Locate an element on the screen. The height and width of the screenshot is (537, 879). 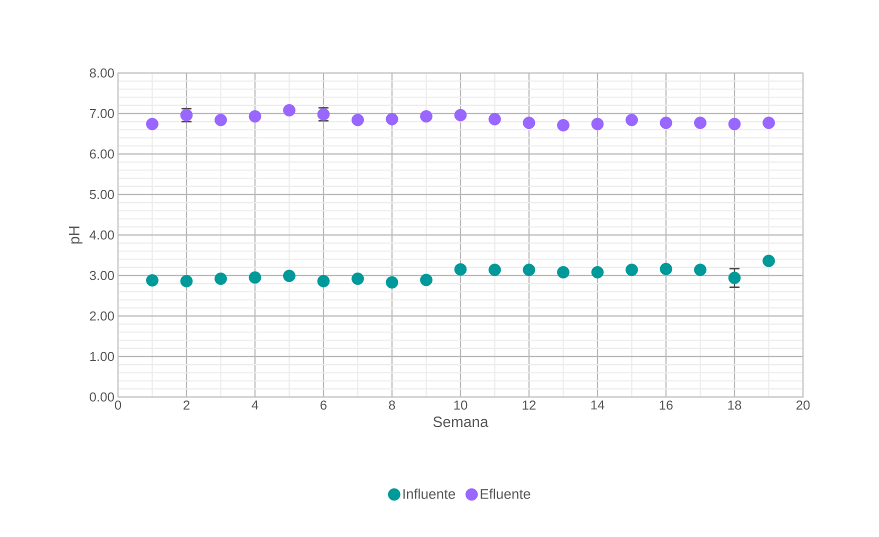
x-tick-label: 2 is located at coordinates (187, 405).